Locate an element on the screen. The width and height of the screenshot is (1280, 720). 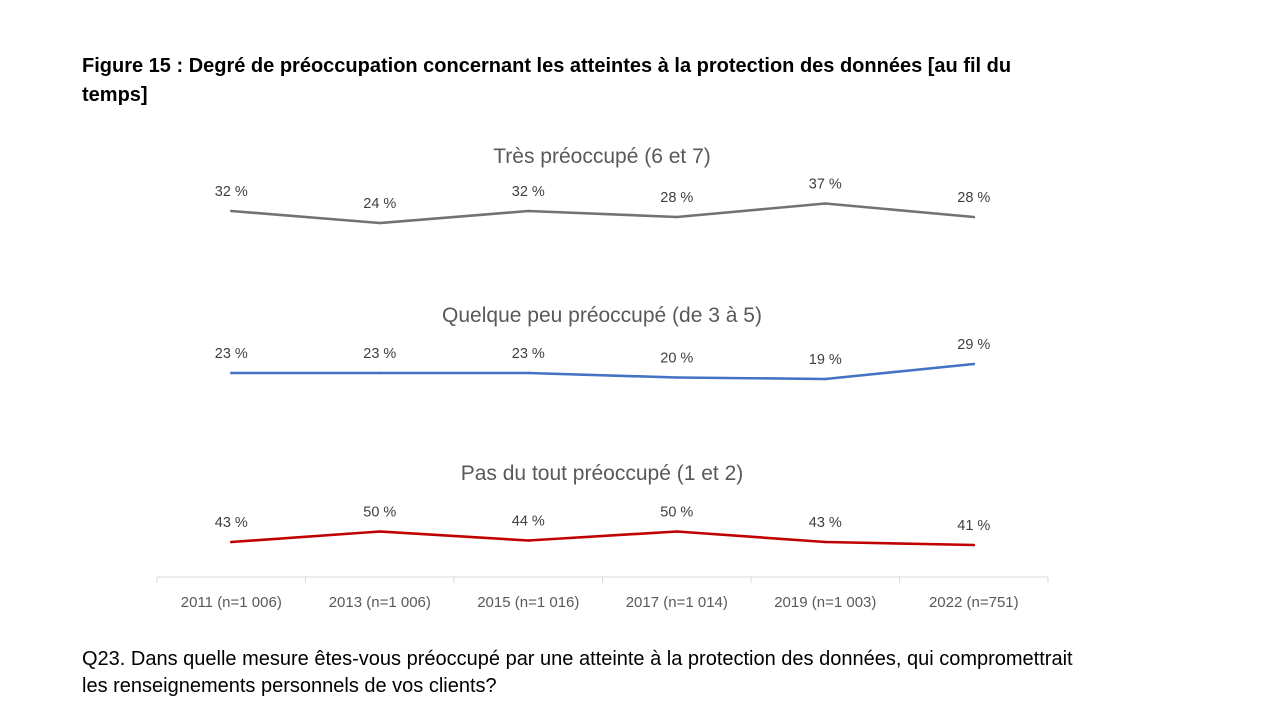
data-label: 41 % is located at coordinates (973, 526).